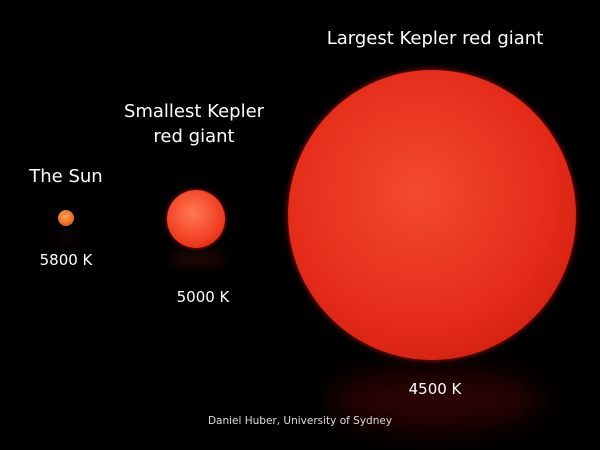 The height and width of the screenshot is (450, 600). Describe the element at coordinates (300, 421) in the screenshot. I see `credit: Daniel Huber, University of Sydney` at that location.